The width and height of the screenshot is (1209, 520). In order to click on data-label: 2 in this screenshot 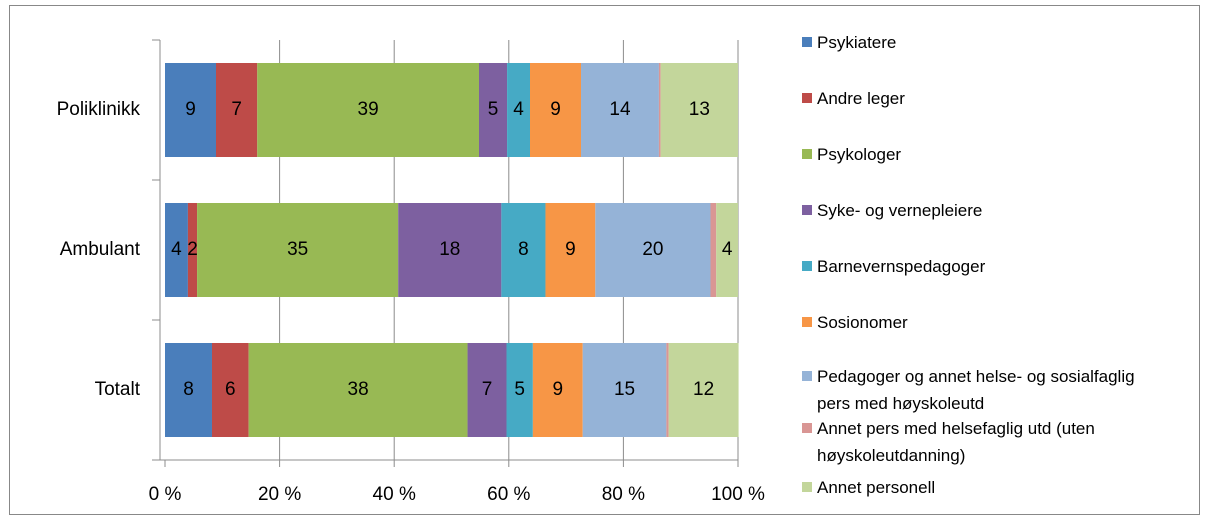, I will do `click(192, 249)`.